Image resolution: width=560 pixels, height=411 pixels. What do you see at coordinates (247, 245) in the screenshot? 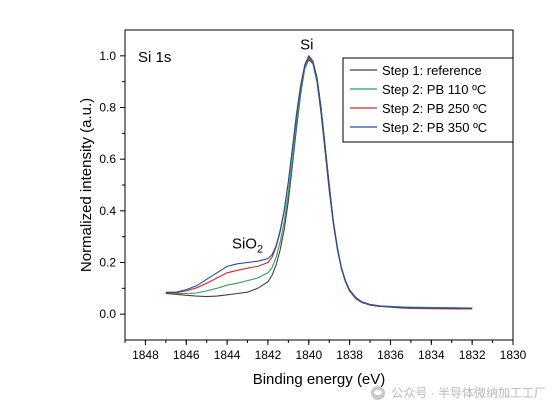
I see `annotation-sio2: SiO2` at bounding box center [247, 245].